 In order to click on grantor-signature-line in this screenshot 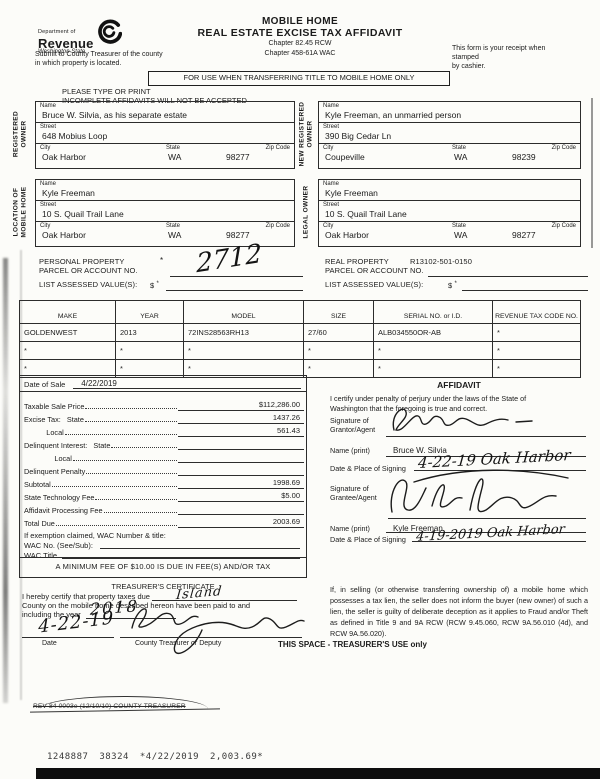, I will do `click(486, 436)`.